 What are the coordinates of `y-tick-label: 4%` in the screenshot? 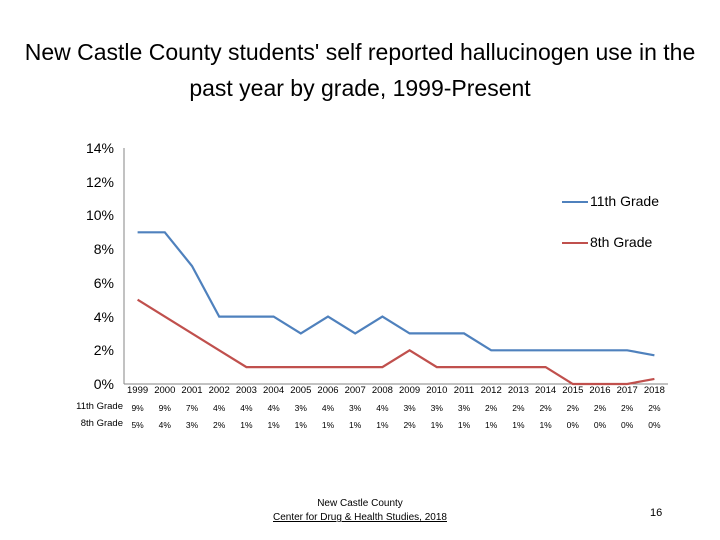 It's located at (103, 316).